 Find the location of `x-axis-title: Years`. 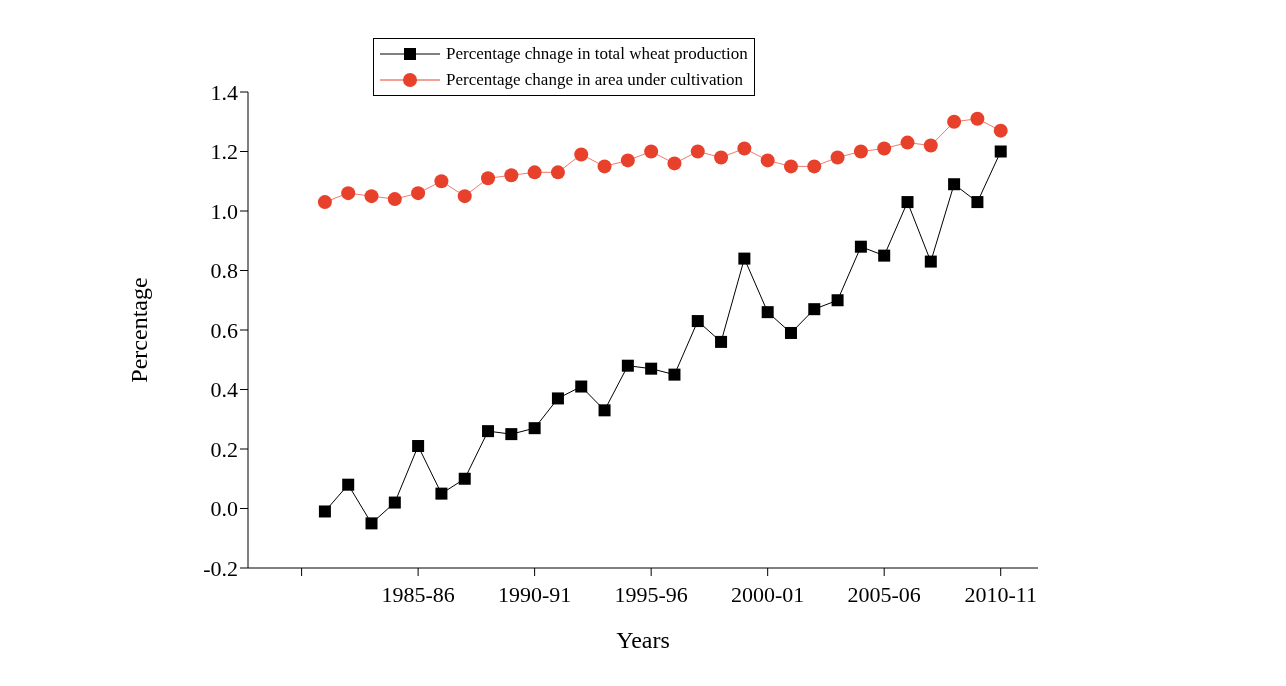

x-axis-title: Years is located at coordinates (643, 640).